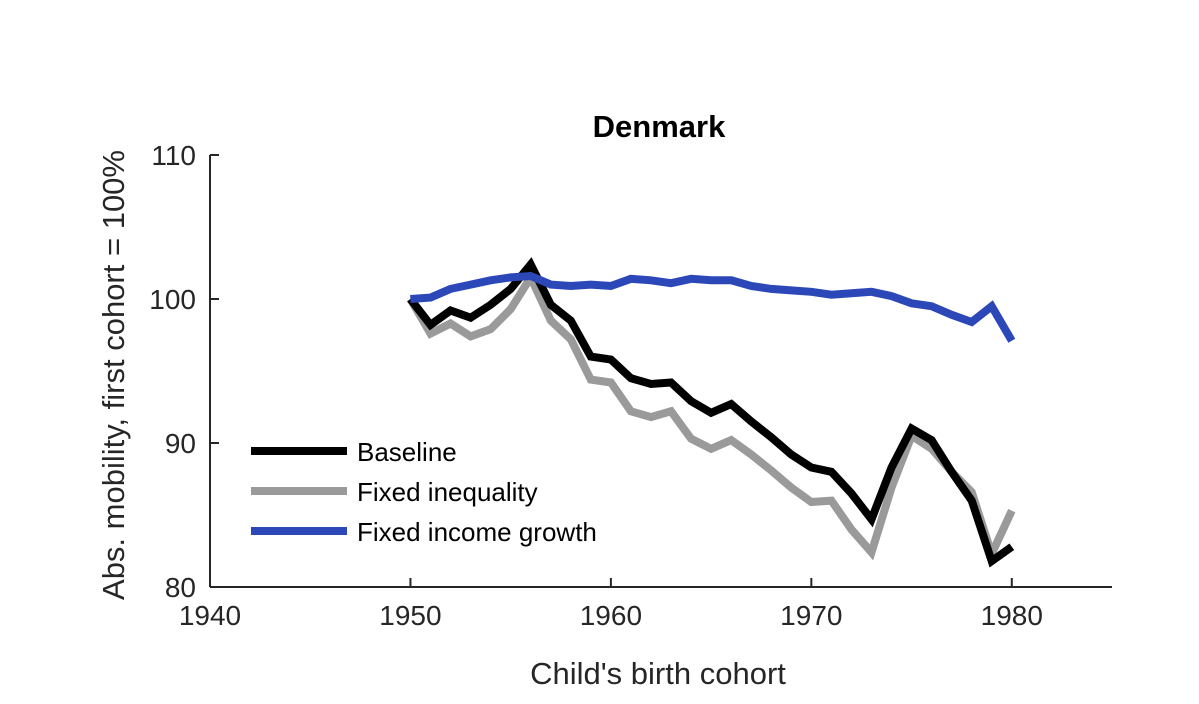 This screenshot has height=704, width=1199. I want to click on chart-title: Denmark, so click(659, 126).